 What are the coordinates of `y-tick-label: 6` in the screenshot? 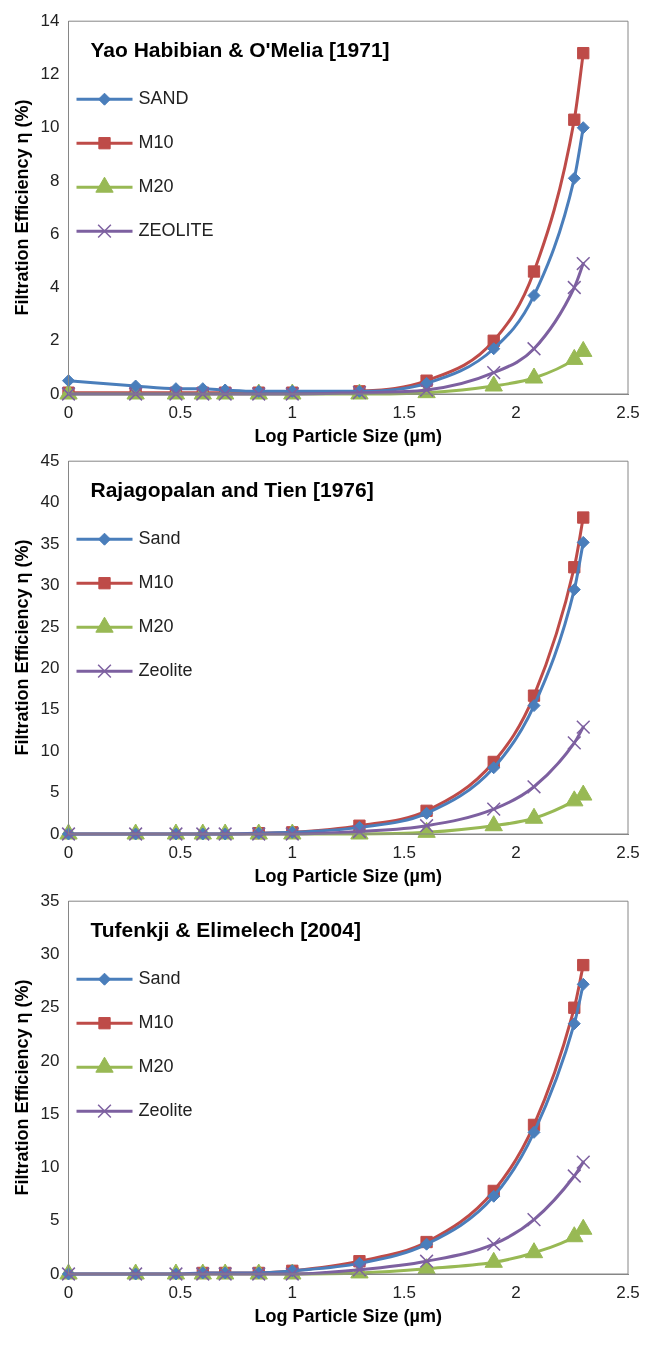 It's located at (55, 233).